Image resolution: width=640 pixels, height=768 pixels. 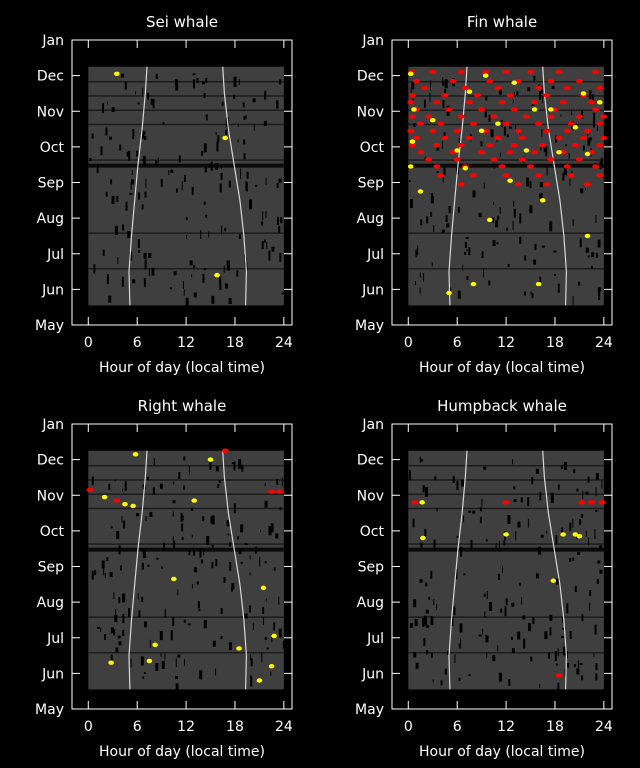 What do you see at coordinates (458, 186) in the screenshot?
I see `sunrise-curve` at bounding box center [458, 186].